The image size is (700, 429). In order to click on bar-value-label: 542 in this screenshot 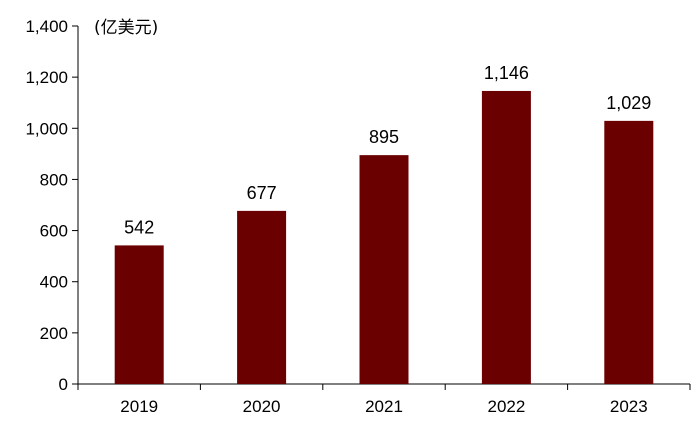, I will do `click(139, 227)`.